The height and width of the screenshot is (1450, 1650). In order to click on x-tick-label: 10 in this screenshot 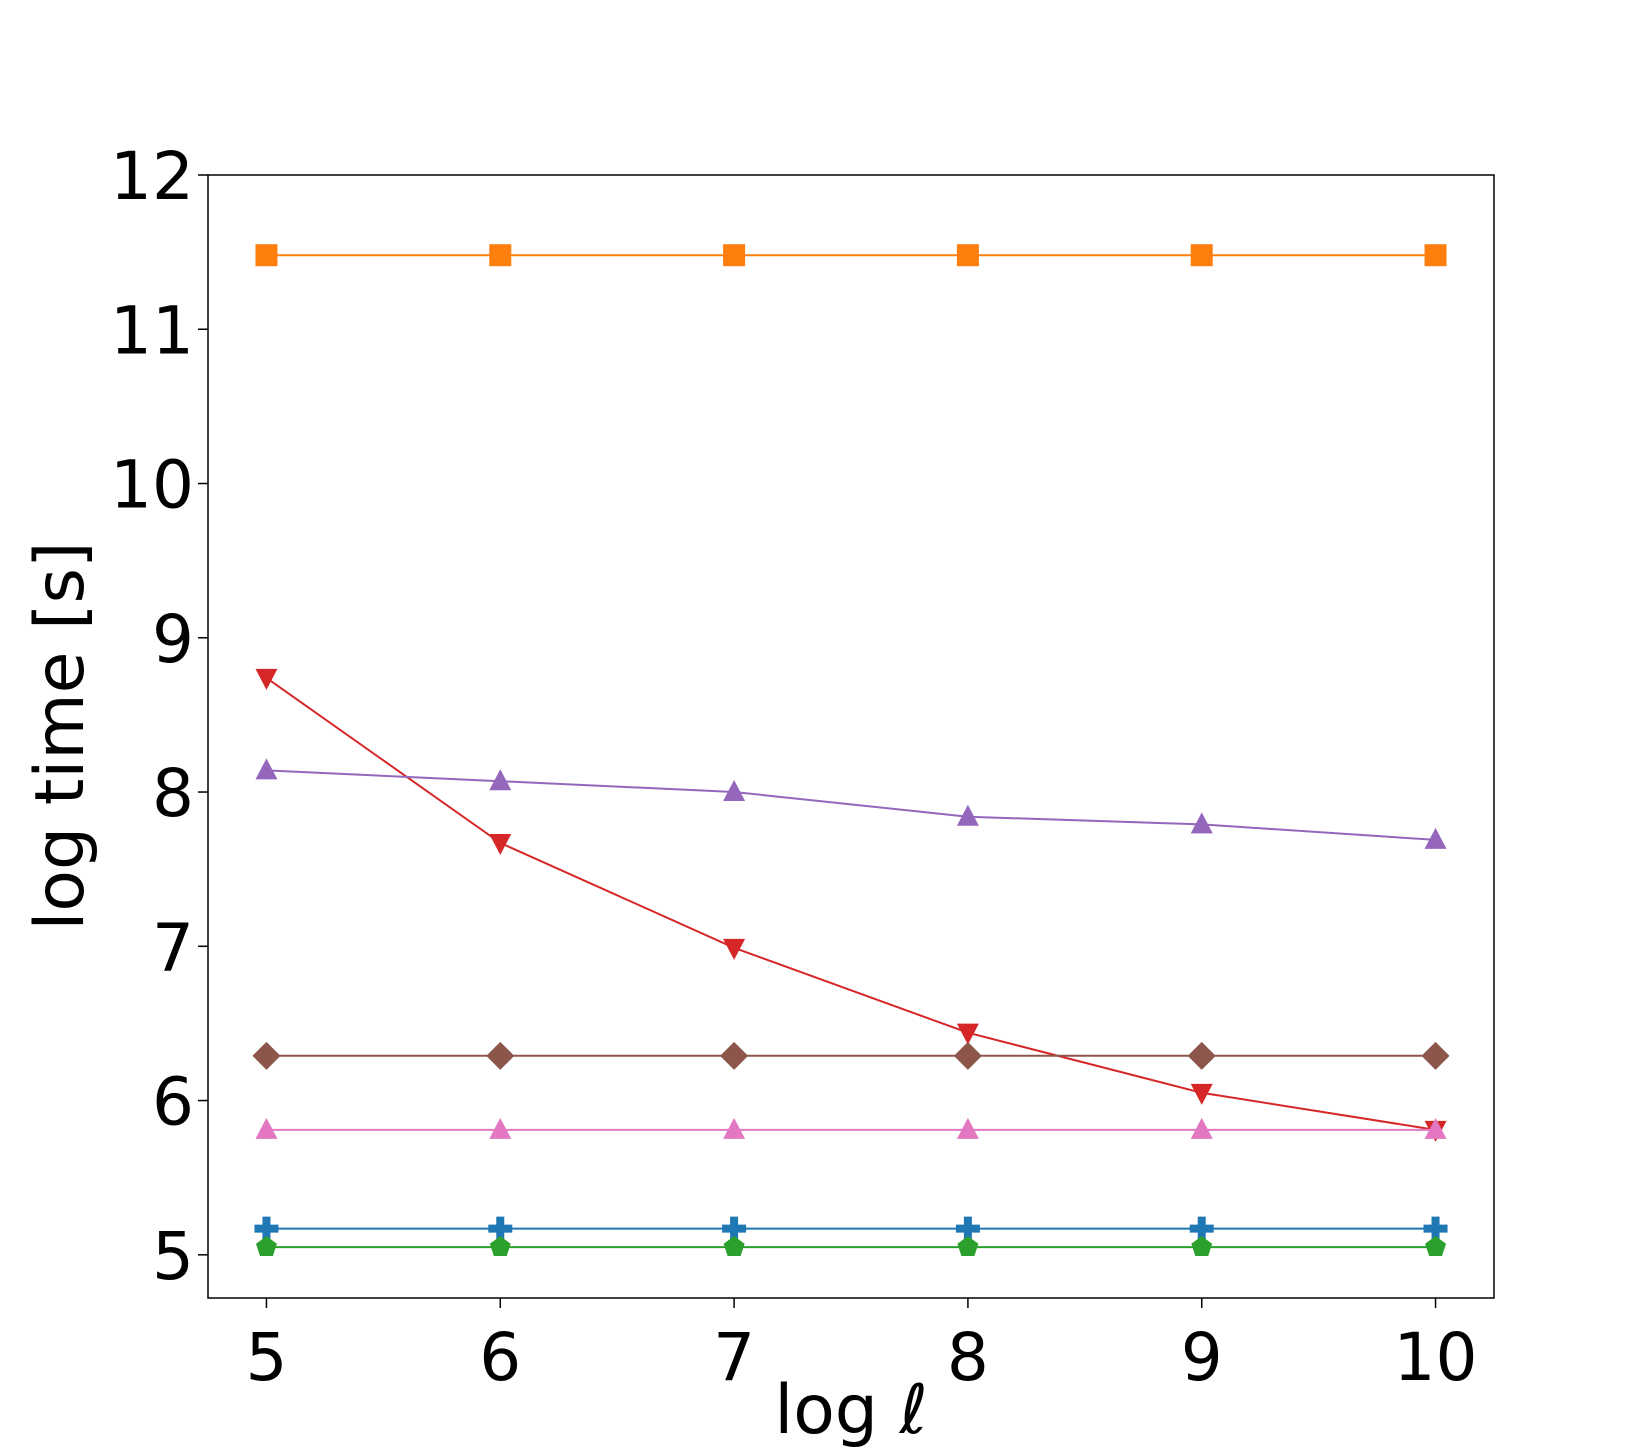, I will do `click(1436, 1357)`.